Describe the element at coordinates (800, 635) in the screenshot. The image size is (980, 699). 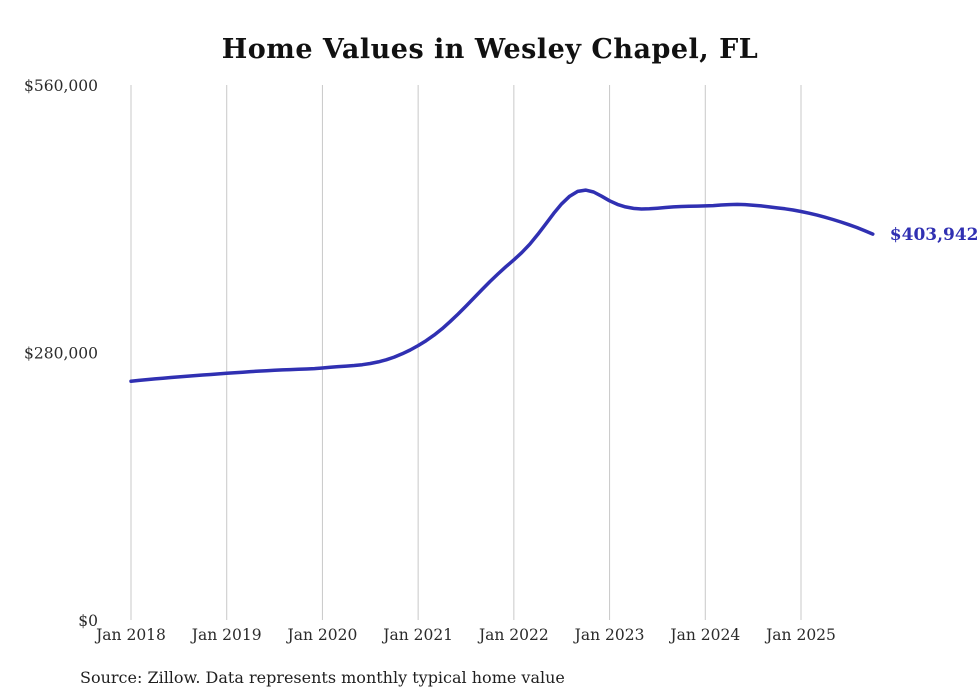
I see `x-axis-tick-label: Jan 2025` at that location.